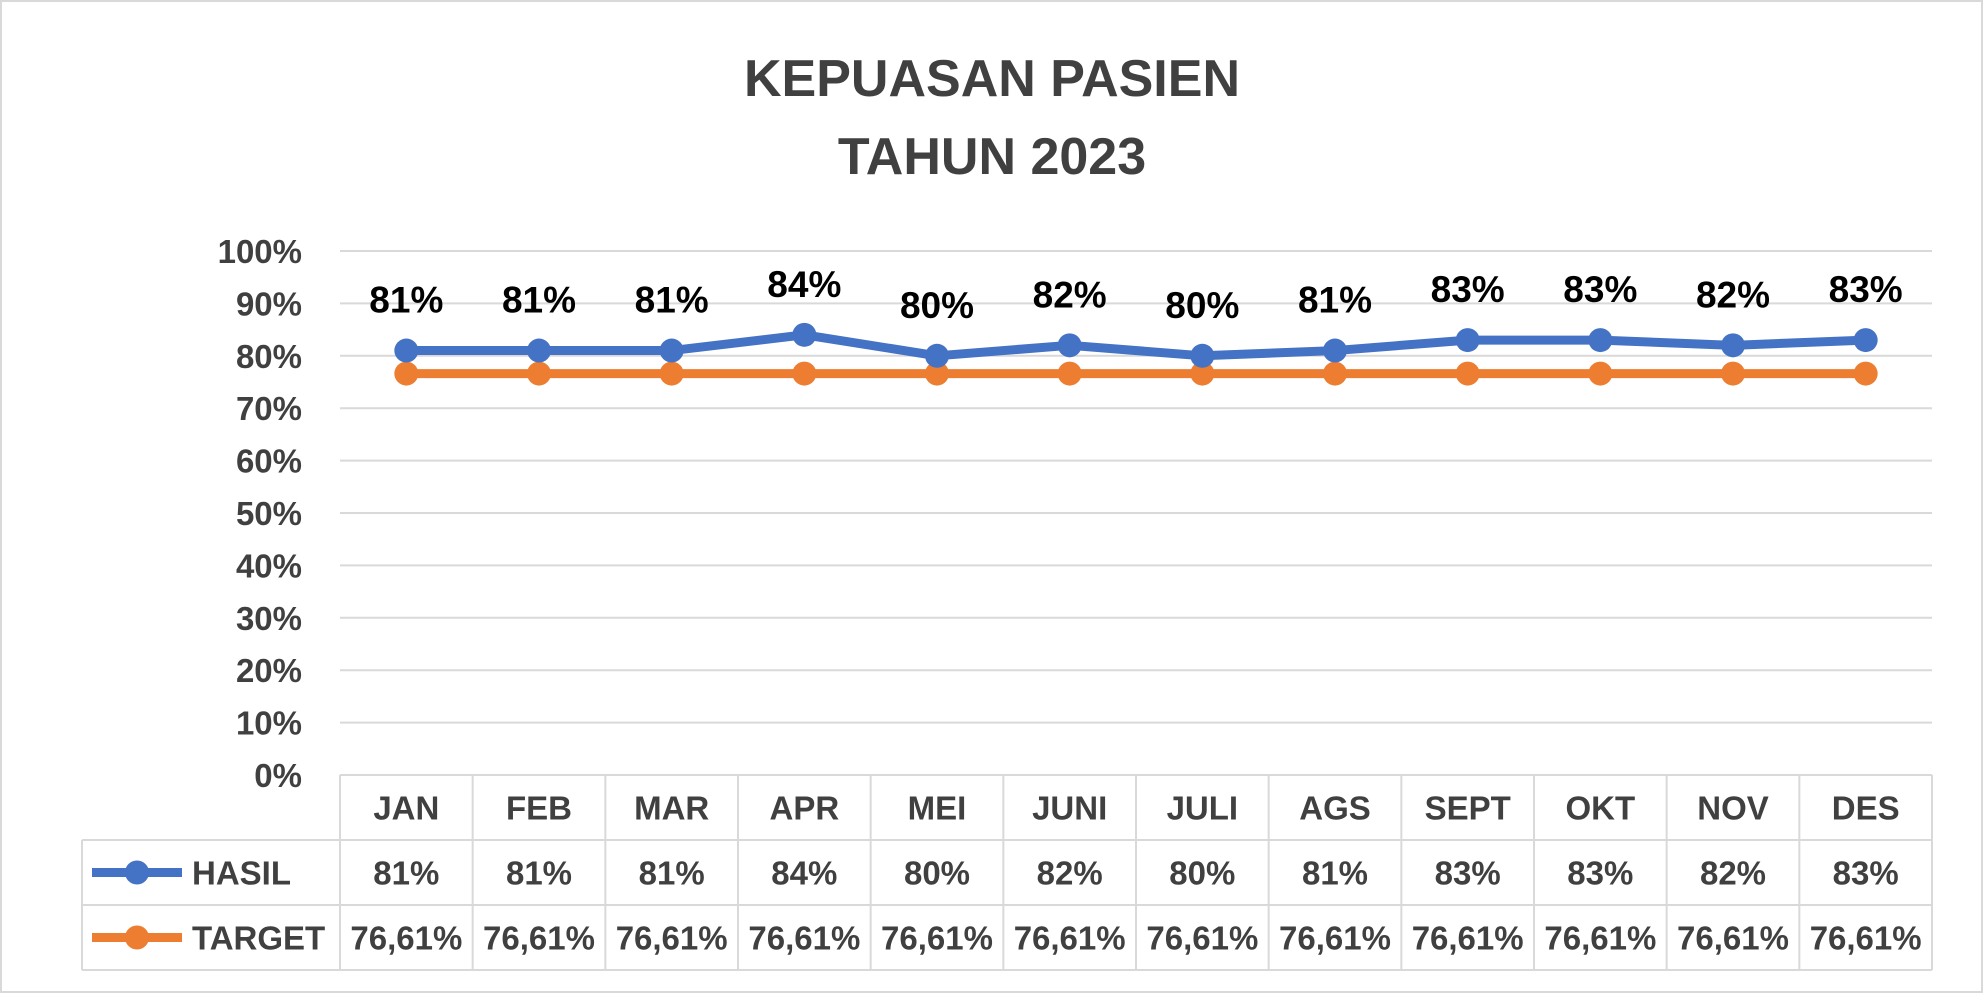 This screenshot has height=993, width=1983. I want to click on x-tick-label: AGS, so click(1335, 808).